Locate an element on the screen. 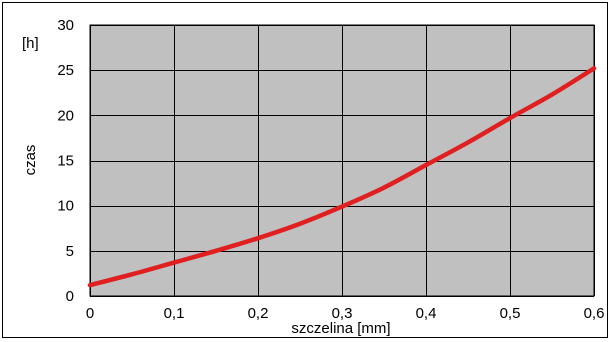 The height and width of the screenshot is (342, 612). x-tick-labels: 0 0,1 0,2 0,3 0,4 0,5 0,6 is located at coordinates (345, 313).